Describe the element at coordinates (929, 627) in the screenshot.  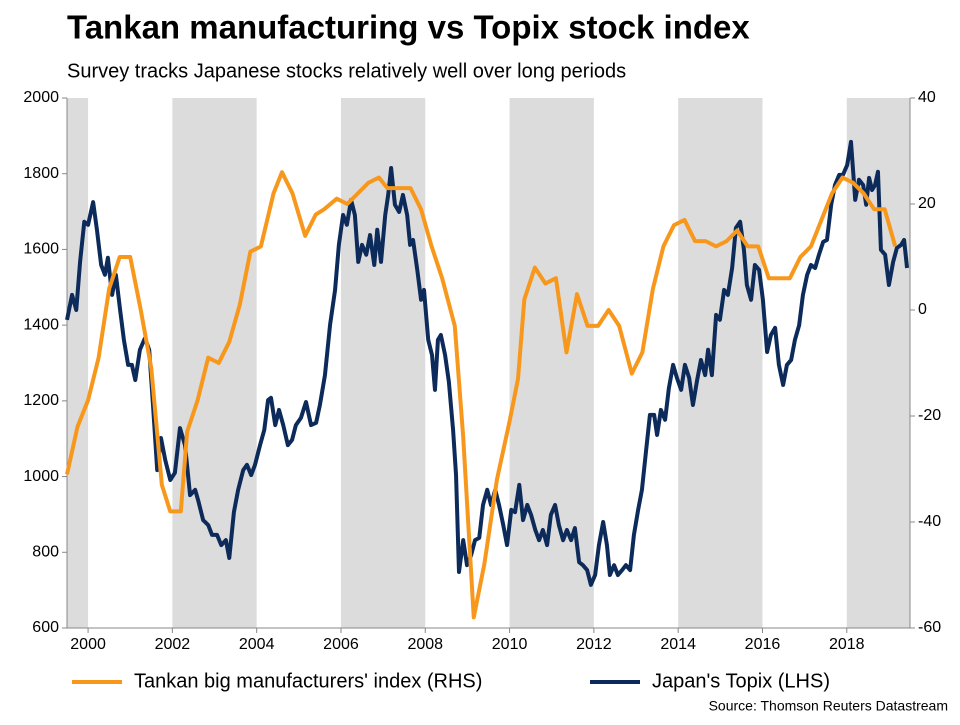
I see `y2-tick-label: -60` at that location.